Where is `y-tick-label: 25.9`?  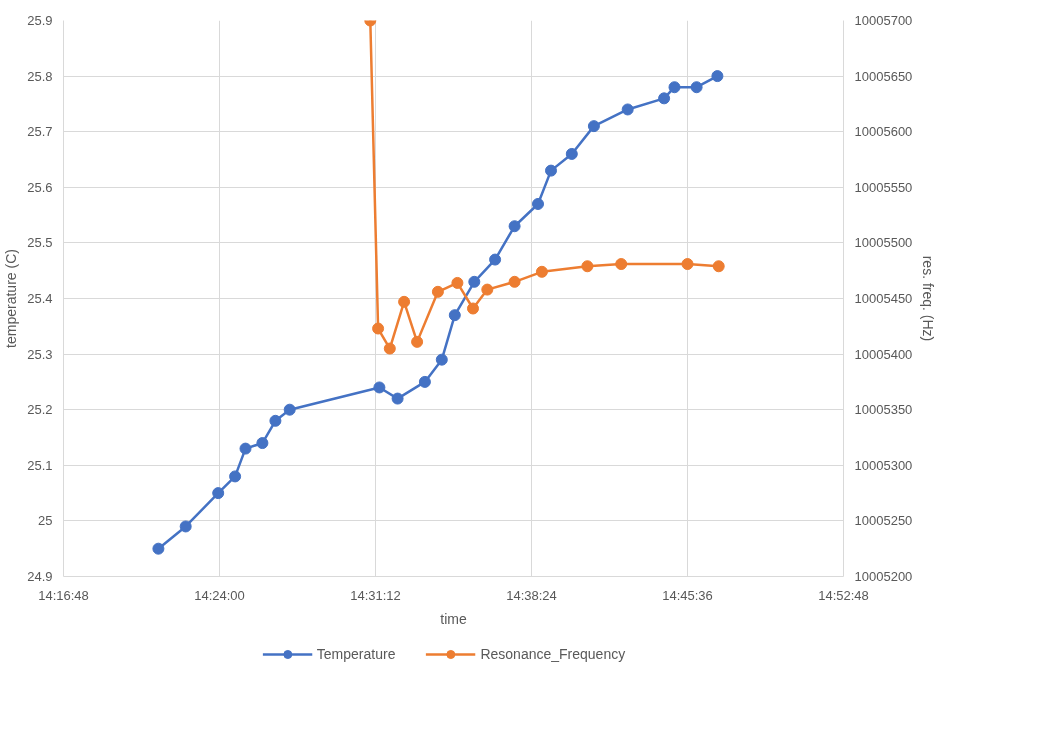
y-tick-label: 25.9 is located at coordinates (40, 20).